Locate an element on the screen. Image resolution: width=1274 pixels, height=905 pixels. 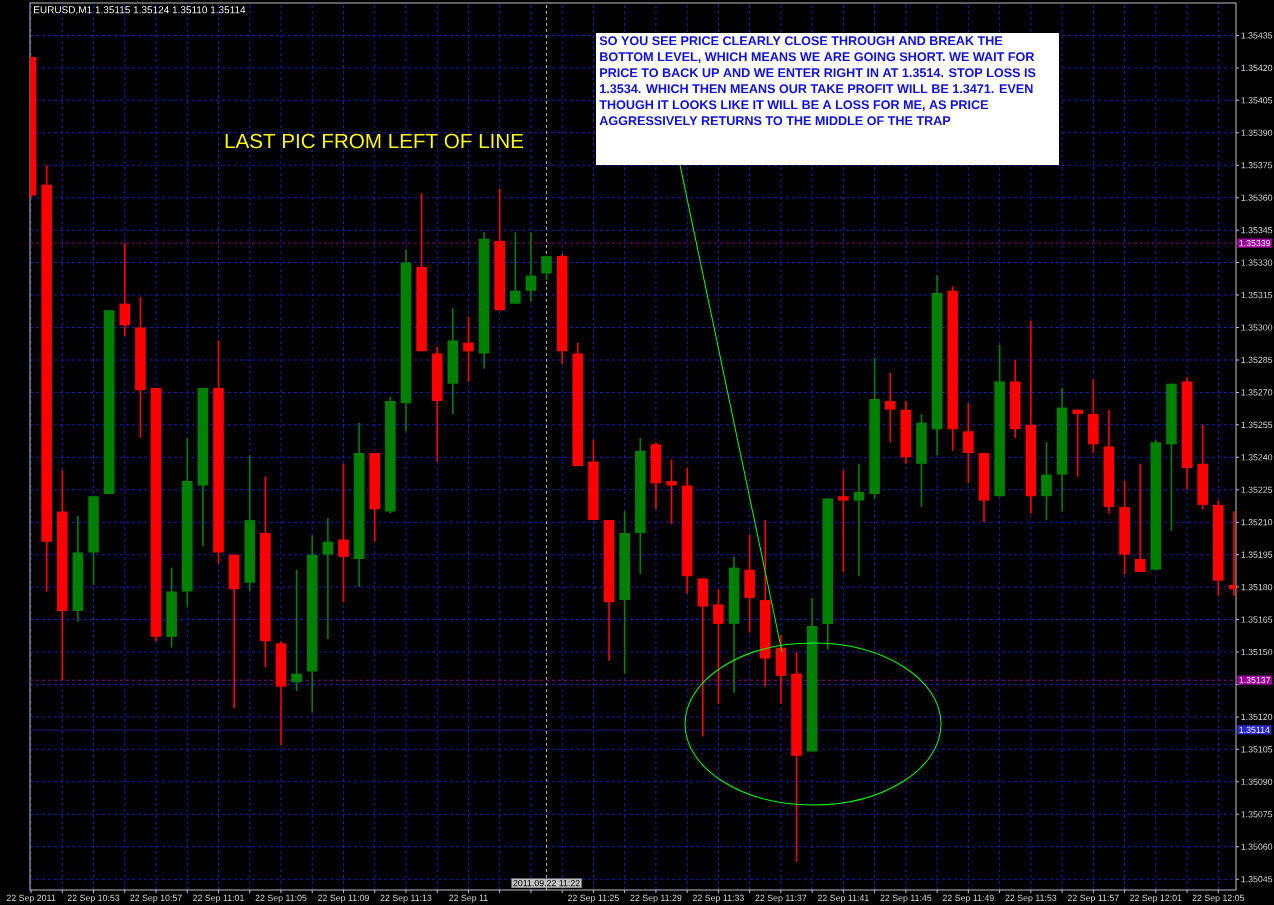
ref-line-label: 1.35114 is located at coordinates (1254, 729).